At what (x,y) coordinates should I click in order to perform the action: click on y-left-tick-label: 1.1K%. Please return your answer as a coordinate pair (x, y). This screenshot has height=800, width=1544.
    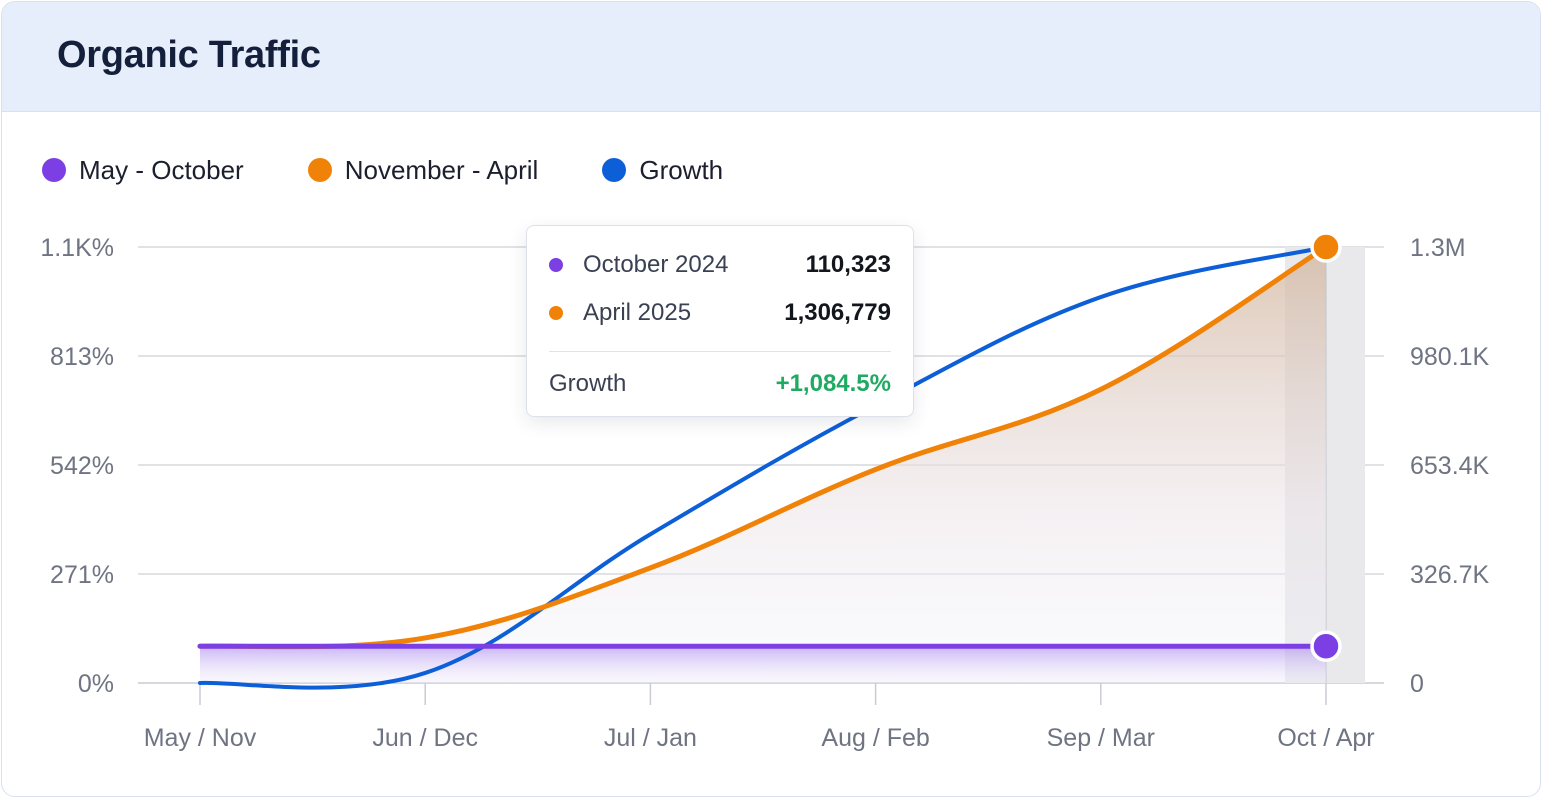
    Looking at the image, I should click on (77, 248).